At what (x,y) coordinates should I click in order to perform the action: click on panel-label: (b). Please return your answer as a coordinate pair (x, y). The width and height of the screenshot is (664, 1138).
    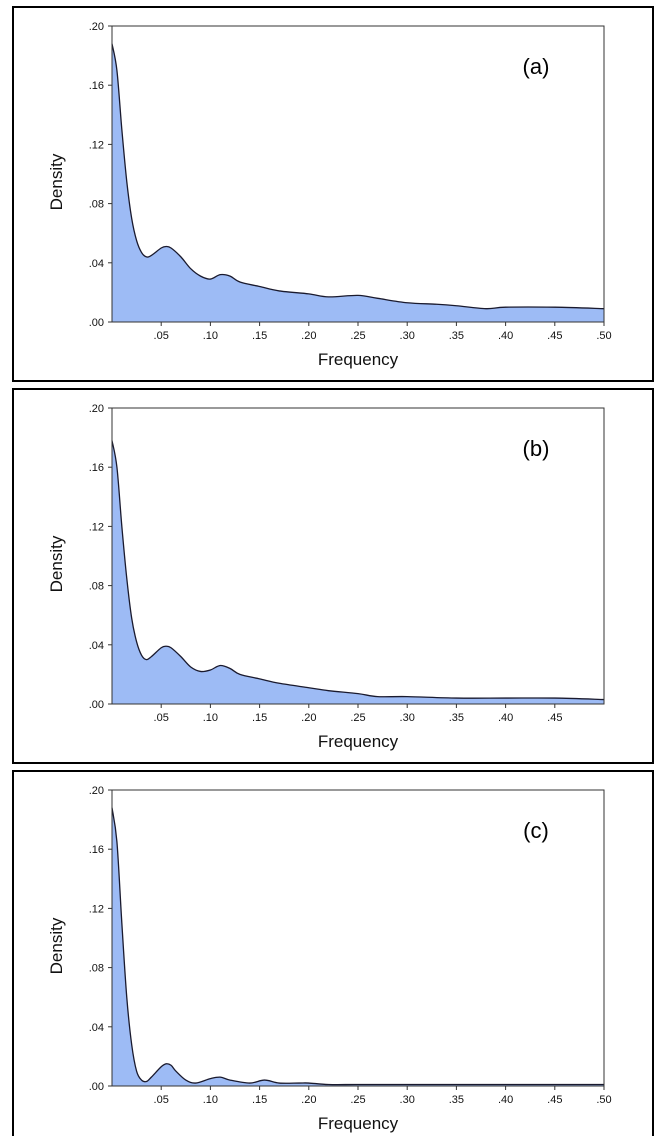
    Looking at the image, I should click on (536, 448).